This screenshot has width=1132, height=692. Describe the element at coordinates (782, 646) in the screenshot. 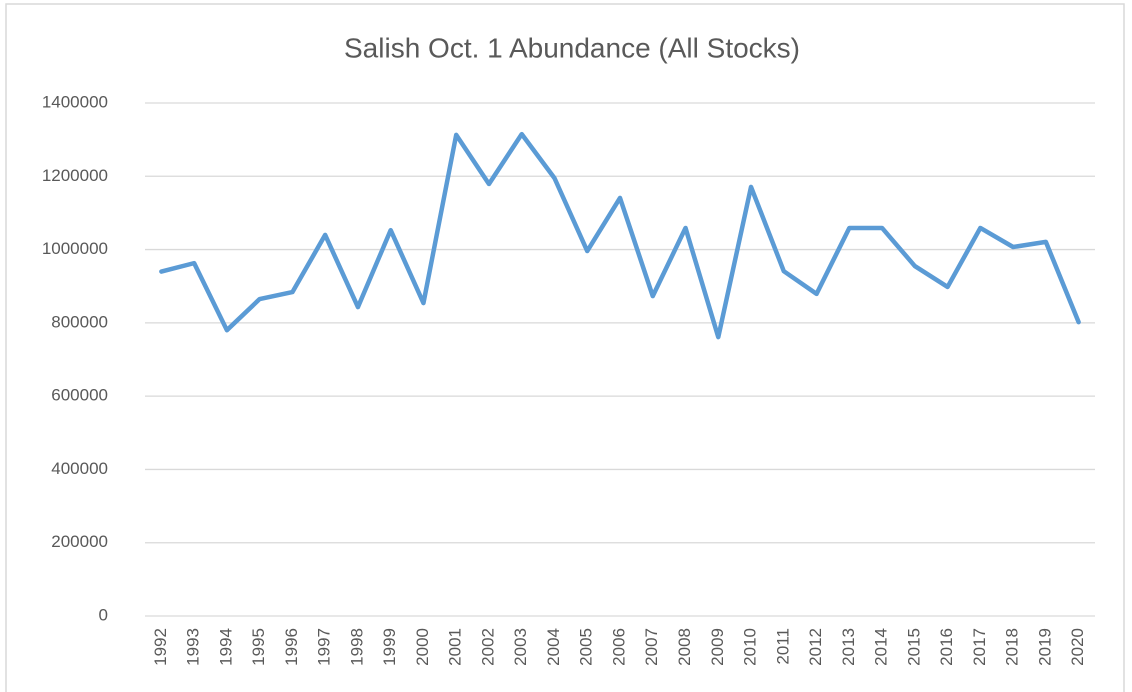

I see `x-tick-label: 2011` at that location.